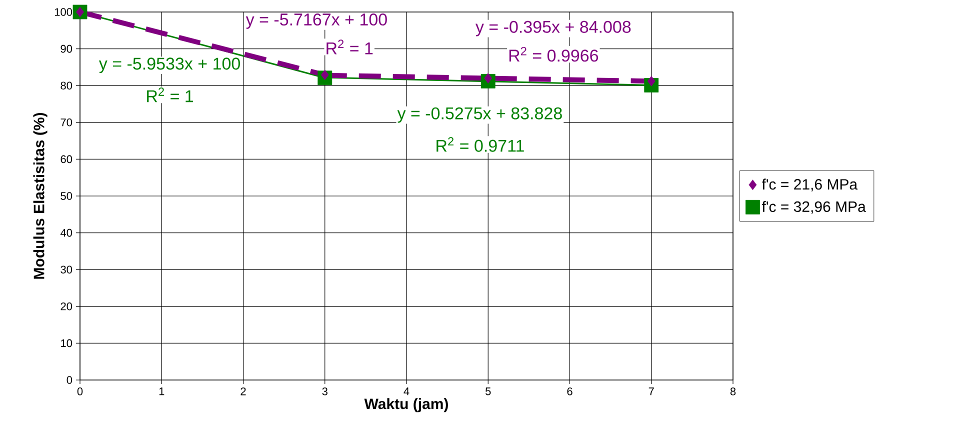 The height and width of the screenshot is (444, 953). What do you see at coordinates (66, 306) in the screenshot?
I see `y-tick-label: 20` at bounding box center [66, 306].